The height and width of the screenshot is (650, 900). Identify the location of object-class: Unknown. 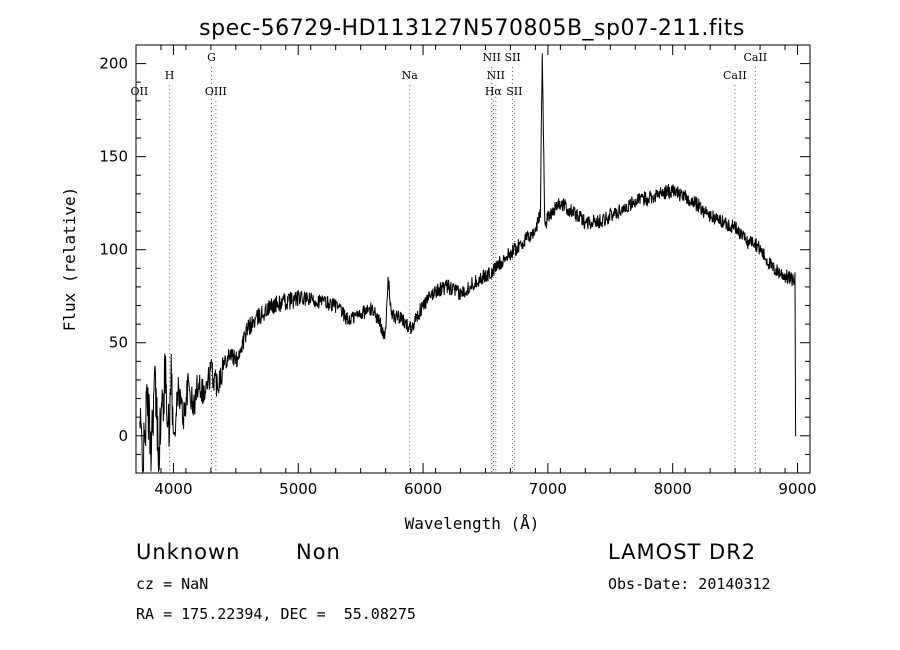
(188, 552).